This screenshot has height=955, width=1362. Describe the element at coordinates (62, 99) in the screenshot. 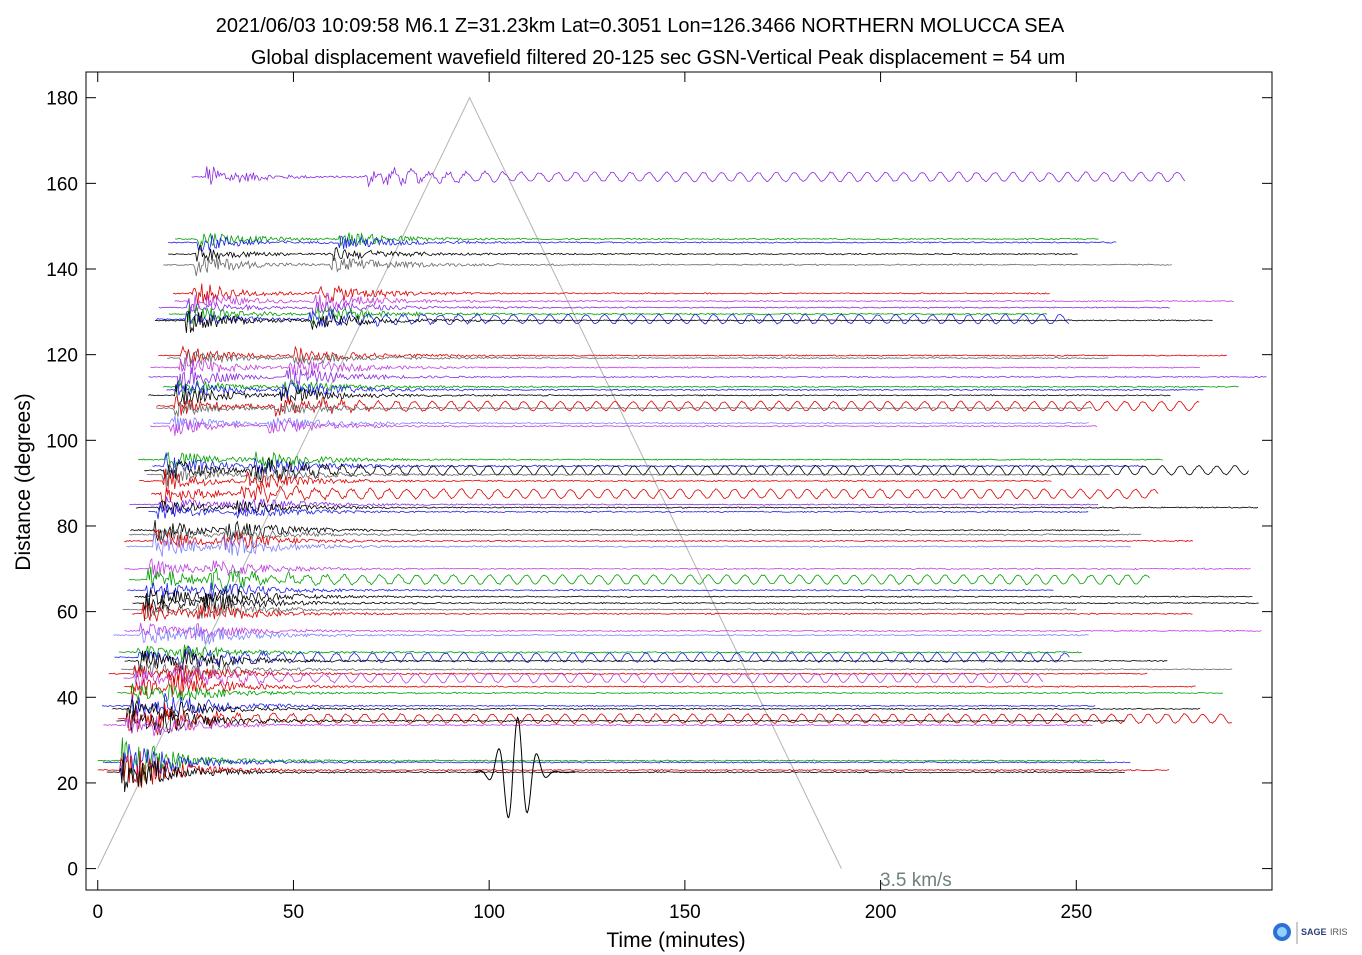

I see `y-tick-label: 180` at that location.